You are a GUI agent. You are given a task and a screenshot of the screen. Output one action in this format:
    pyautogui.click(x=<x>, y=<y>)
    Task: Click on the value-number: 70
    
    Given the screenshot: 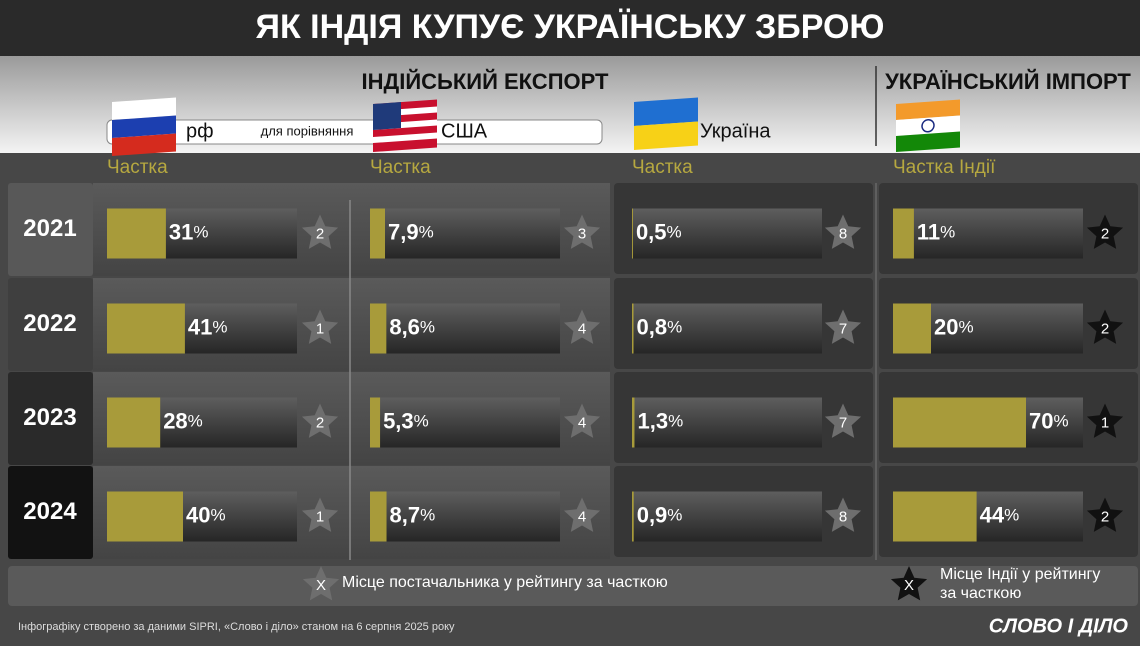 What is the action you would take?
    pyautogui.click(x=1041, y=420)
    